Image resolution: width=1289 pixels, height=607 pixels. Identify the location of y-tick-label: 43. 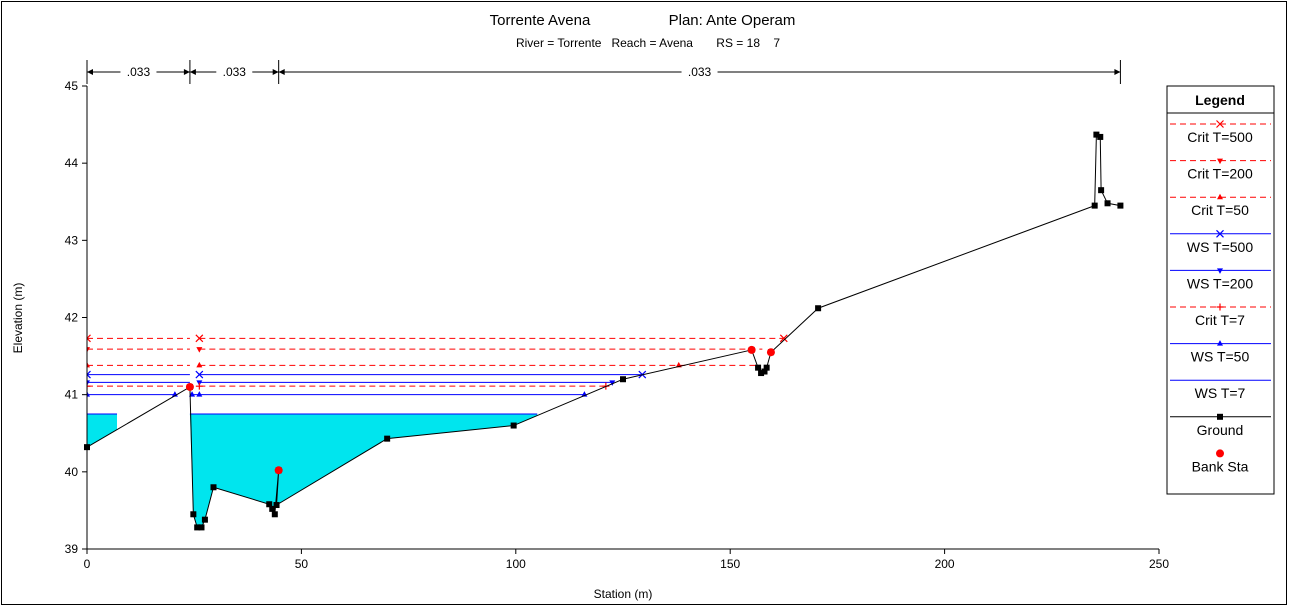
(72, 240).